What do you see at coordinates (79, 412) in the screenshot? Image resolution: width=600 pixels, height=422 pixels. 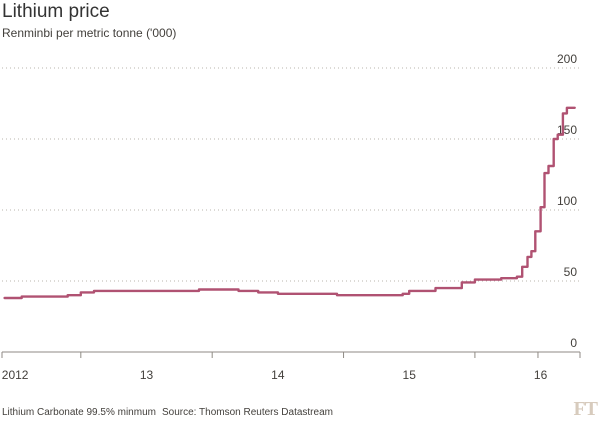 I see `footer-note: Lithium Carbonate 99.5% minmum` at bounding box center [79, 412].